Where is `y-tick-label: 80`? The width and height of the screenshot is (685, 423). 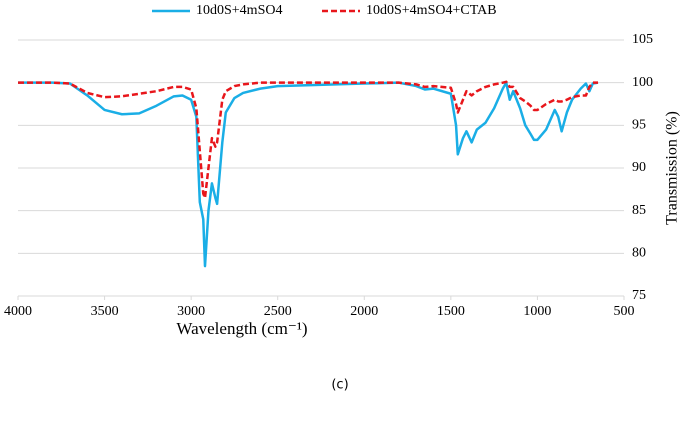
y-tick-label: 80 is located at coordinates (639, 253).